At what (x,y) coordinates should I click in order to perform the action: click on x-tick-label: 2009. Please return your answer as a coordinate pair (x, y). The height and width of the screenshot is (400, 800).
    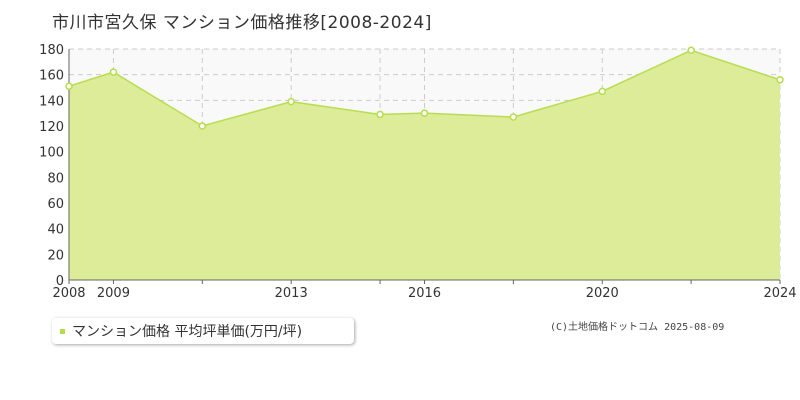
    Looking at the image, I should click on (113, 293).